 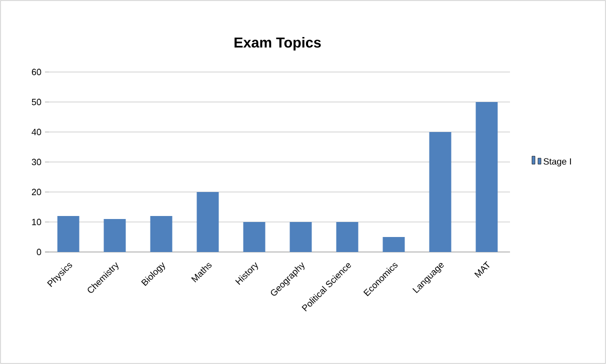 I want to click on y-tick-label: 30, so click(x=37, y=162).